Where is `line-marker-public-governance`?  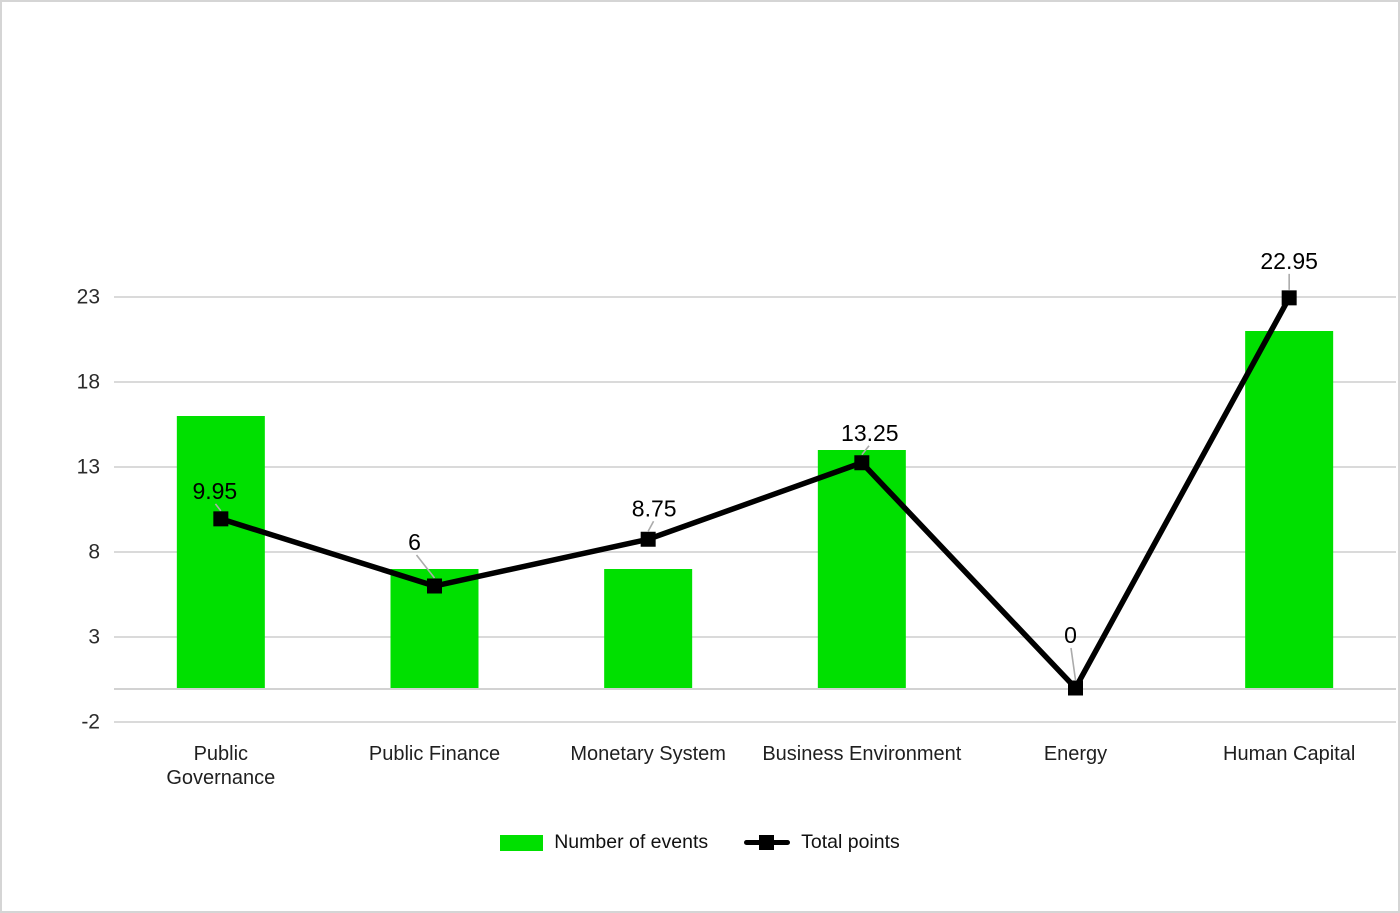 line-marker-public-governance is located at coordinates (221, 519).